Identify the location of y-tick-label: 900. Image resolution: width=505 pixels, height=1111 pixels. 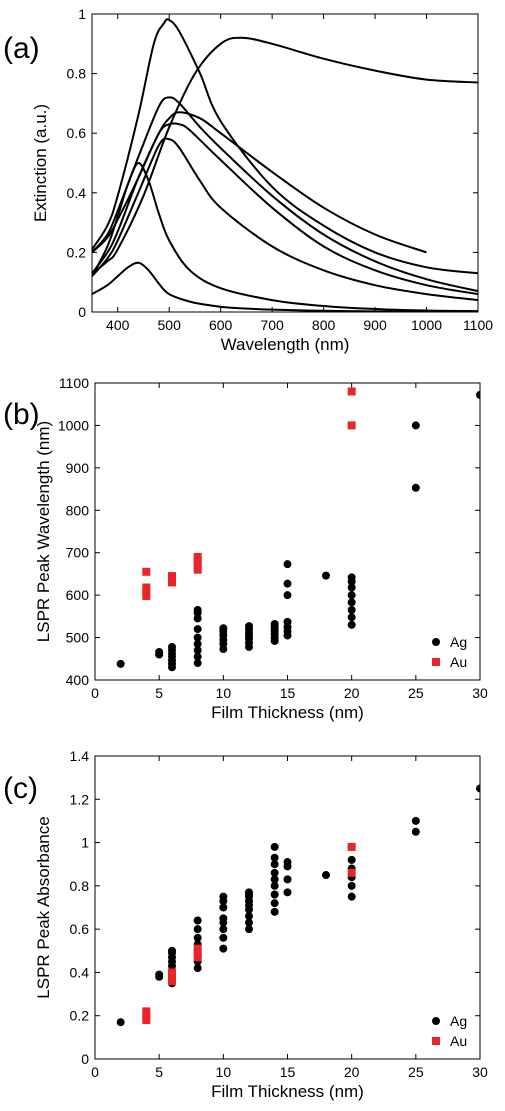
(78, 468).